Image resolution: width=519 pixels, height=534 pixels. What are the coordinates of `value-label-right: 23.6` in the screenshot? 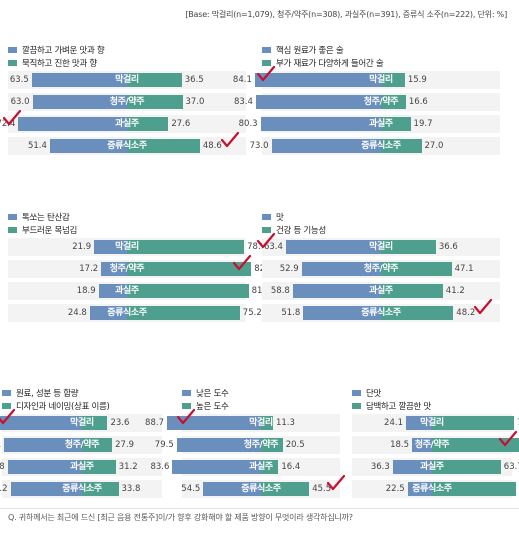 It's located at (120, 423).